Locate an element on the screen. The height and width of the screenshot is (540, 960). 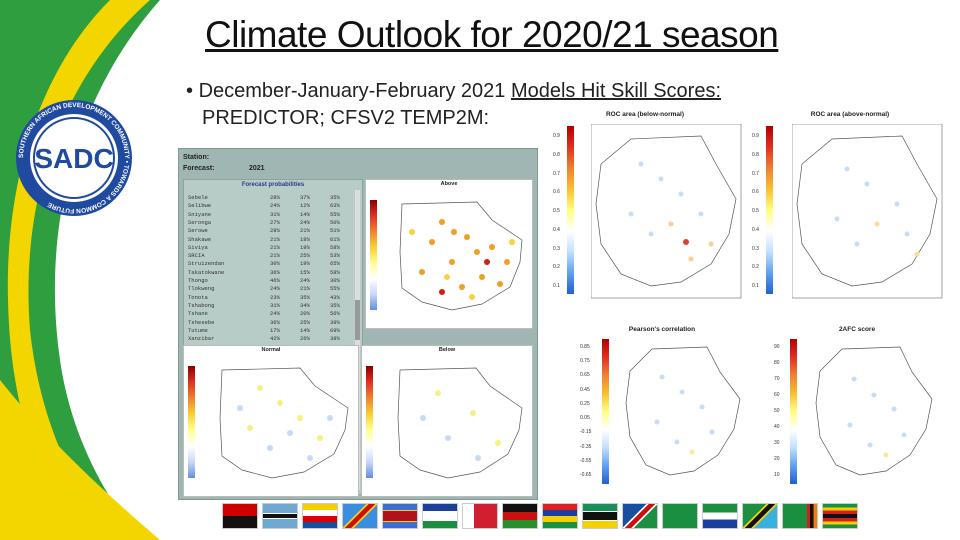
afc-map-svg is located at coordinates (874, 411).